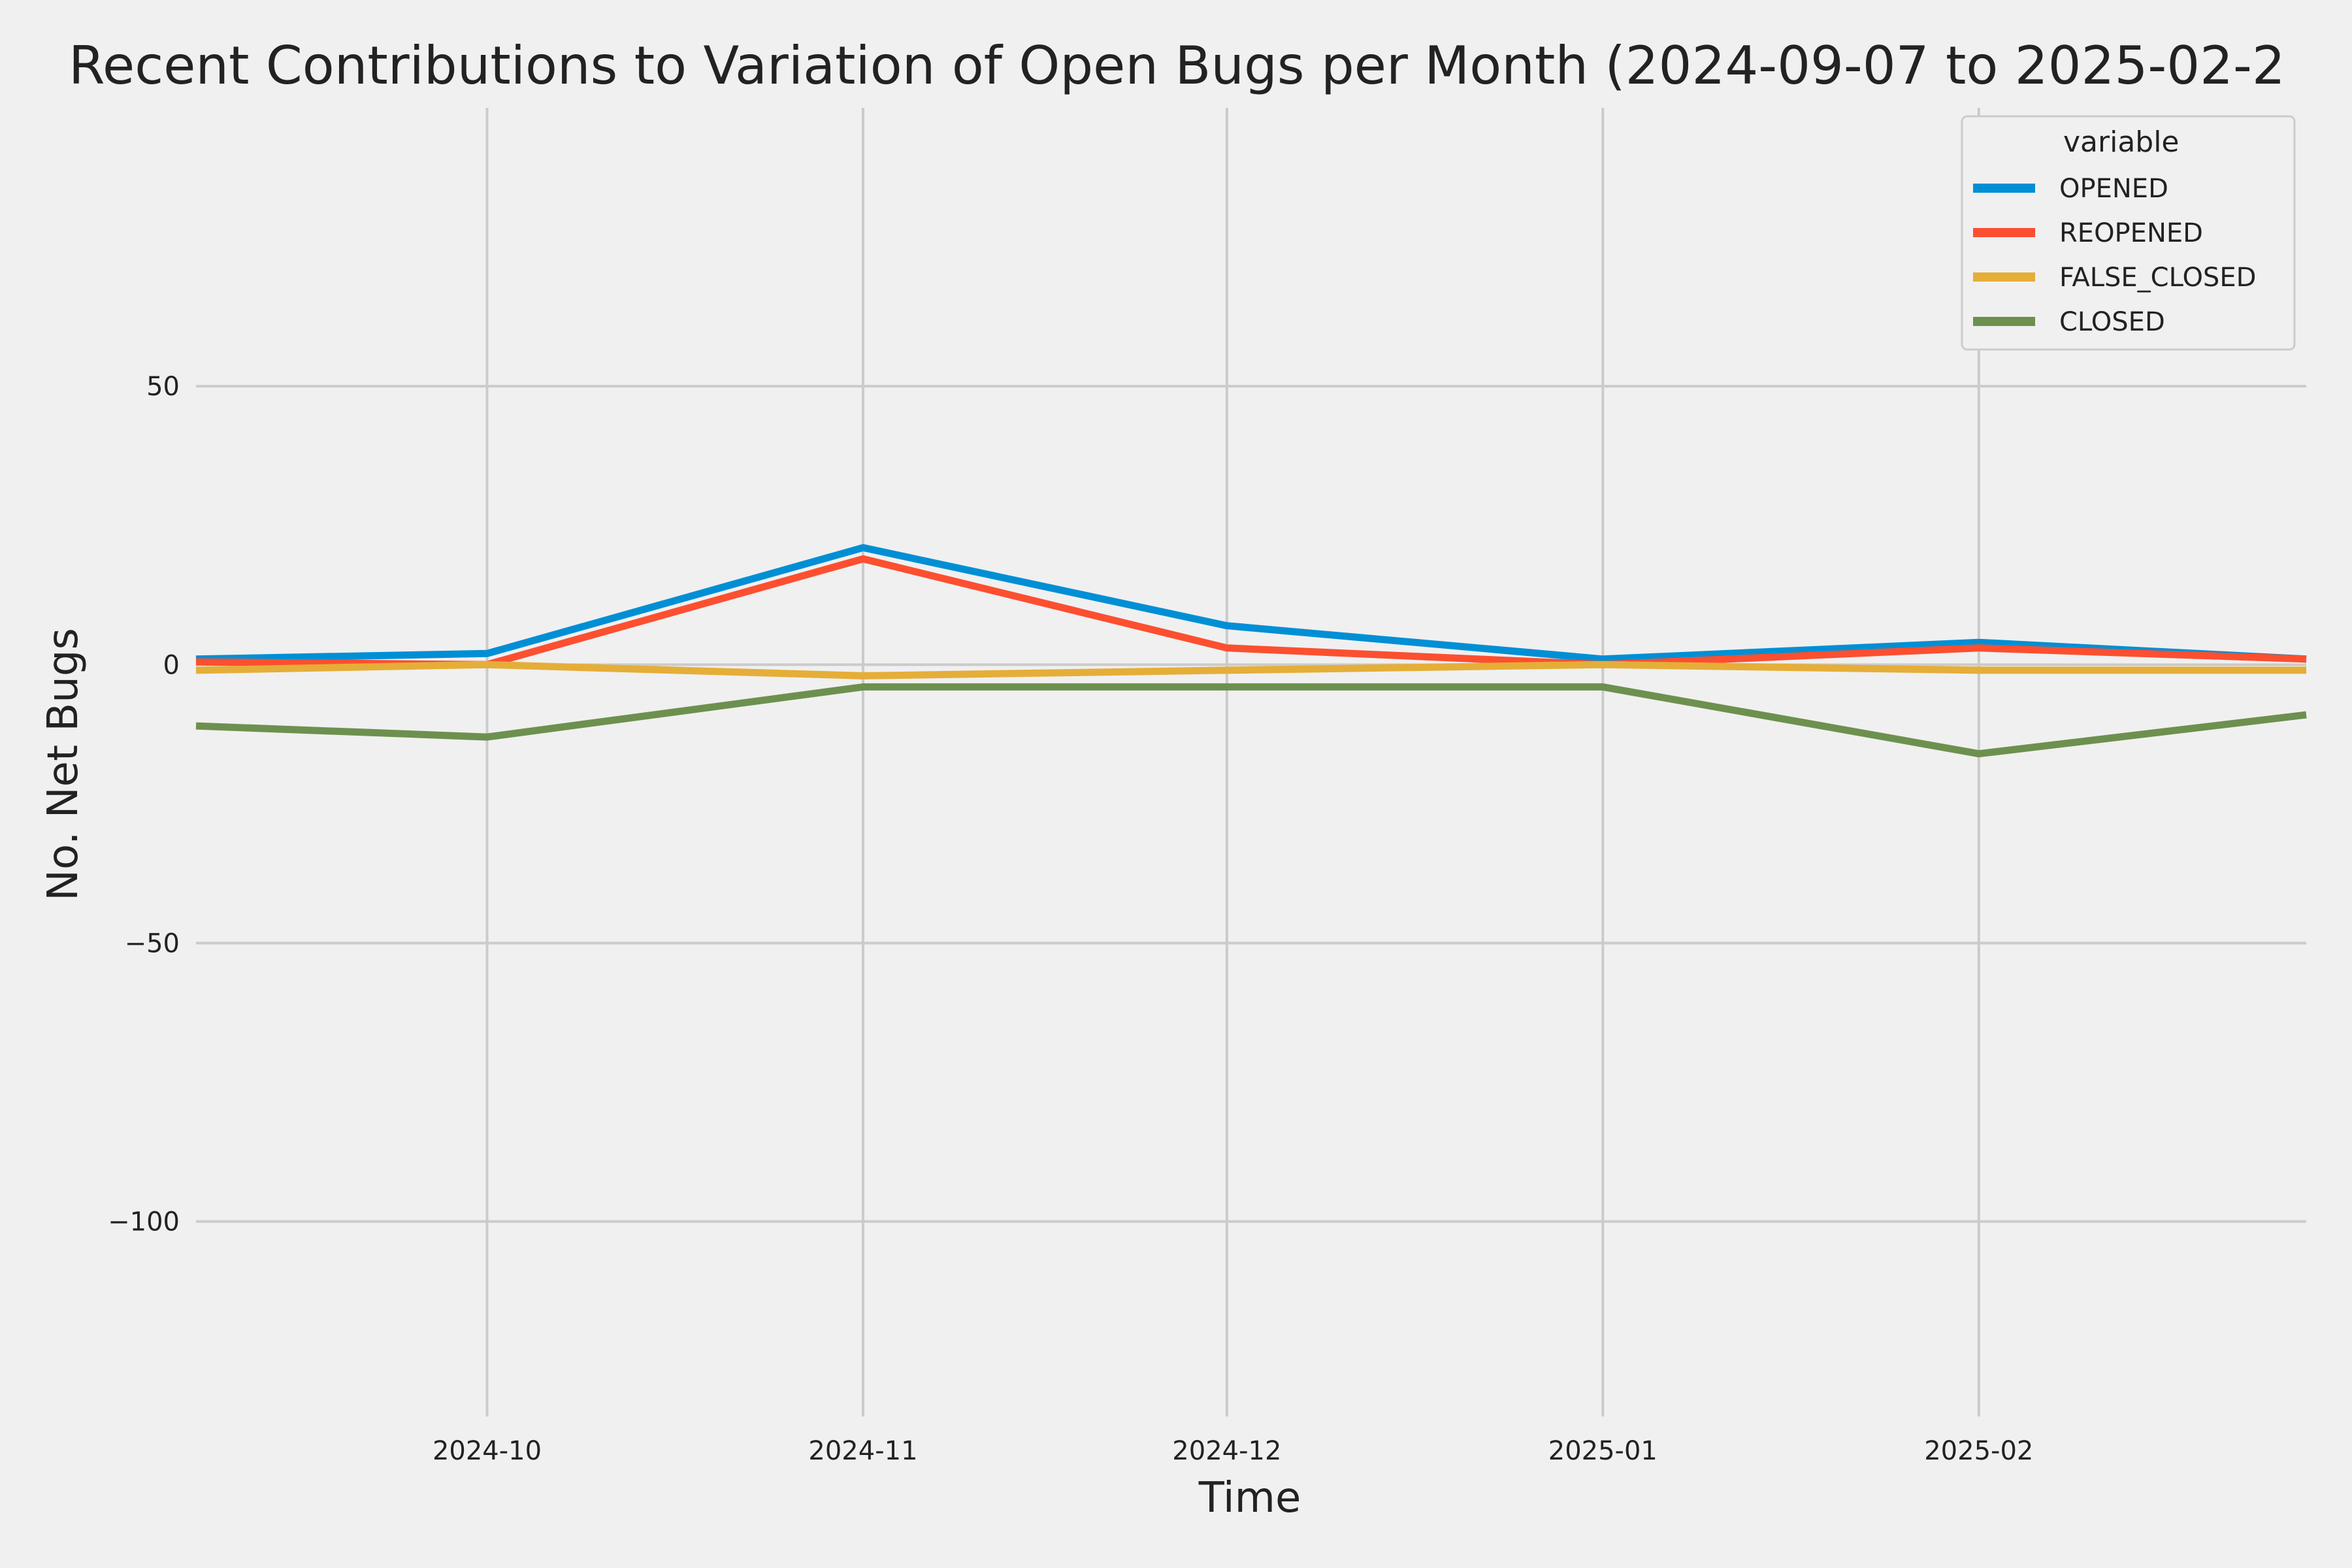 The width and height of the screenshot is (2352, 1568). Describe the element at coordinates (2113, 189) in the screenshot. I see `legend-label: OPENED` at that location.